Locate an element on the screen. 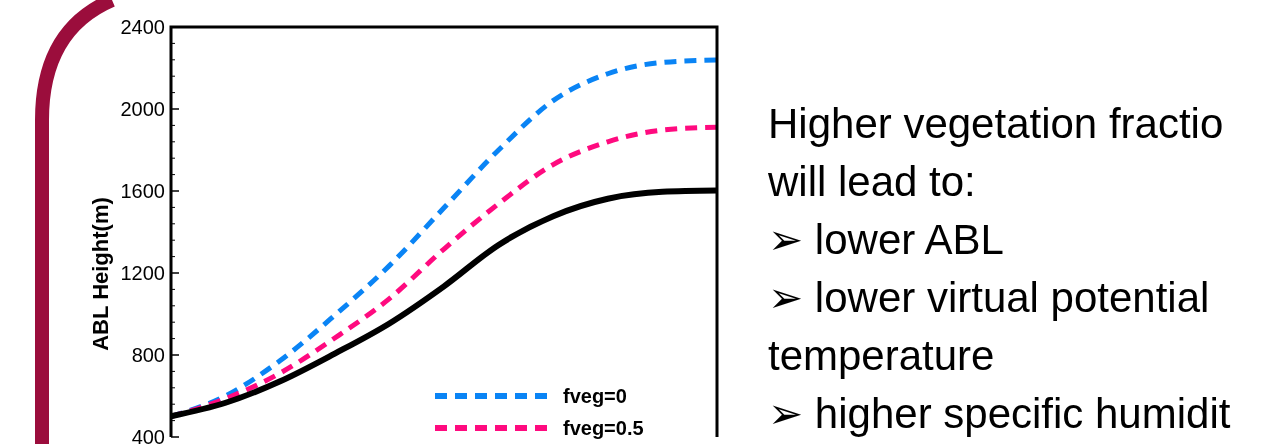 The image size is (1282, 444). text: temperature is located at coordinates (881, 355).